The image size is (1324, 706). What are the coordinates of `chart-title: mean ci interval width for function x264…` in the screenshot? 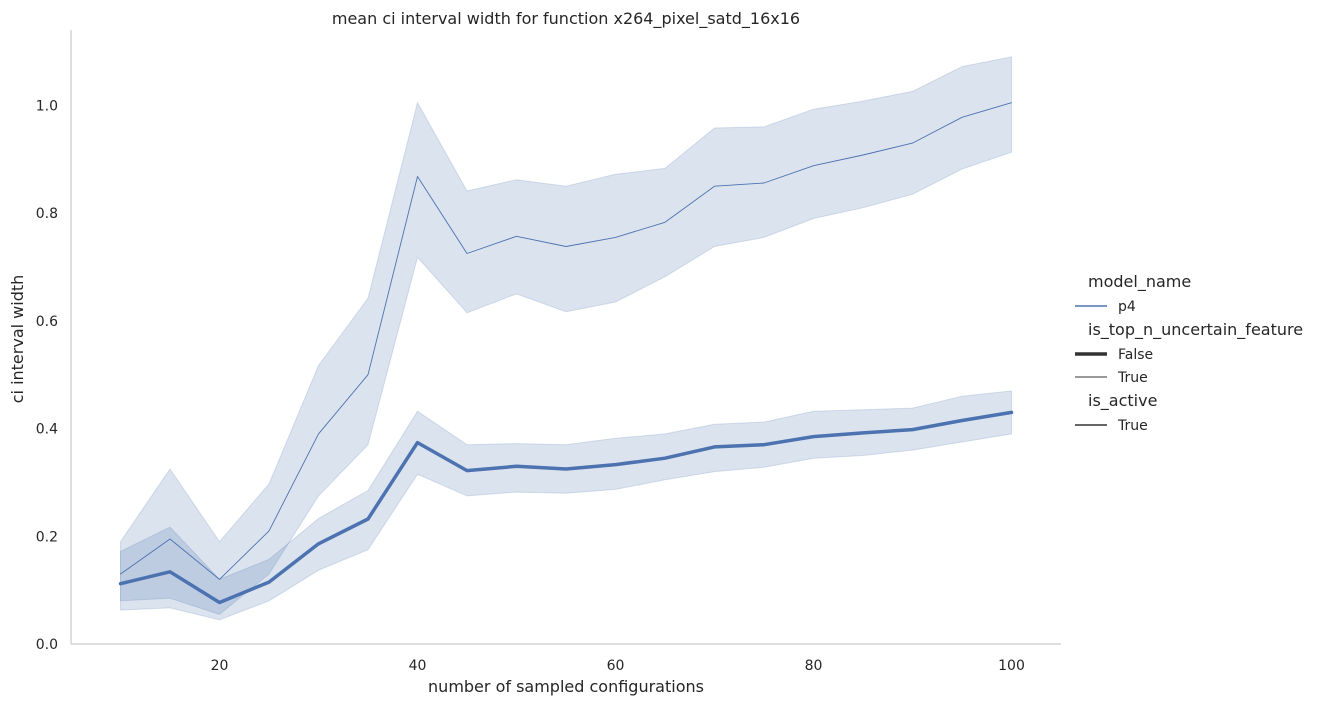 It's located at (566, 19).